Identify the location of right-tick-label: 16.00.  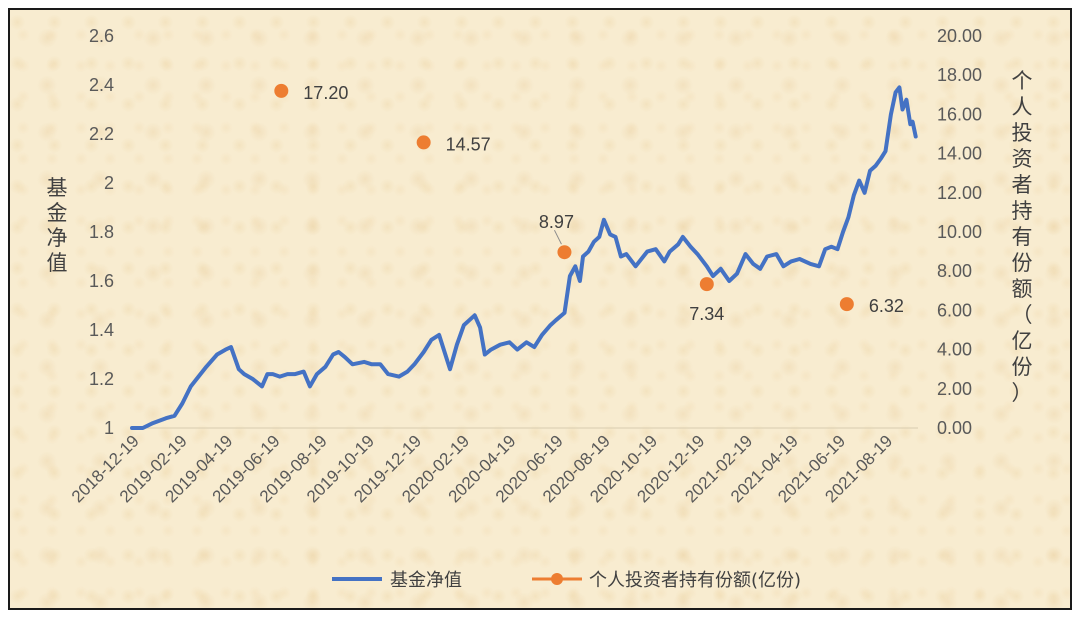
(959, 114).